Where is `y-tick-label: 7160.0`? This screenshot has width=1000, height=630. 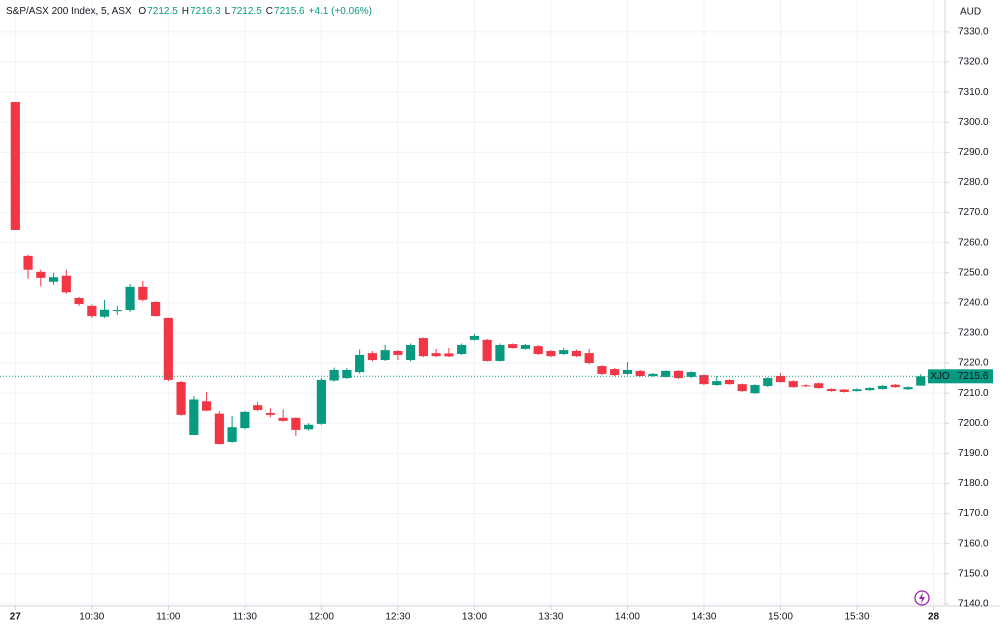 y-tick-label: 7160.0 is located at coordinates (973, 543).